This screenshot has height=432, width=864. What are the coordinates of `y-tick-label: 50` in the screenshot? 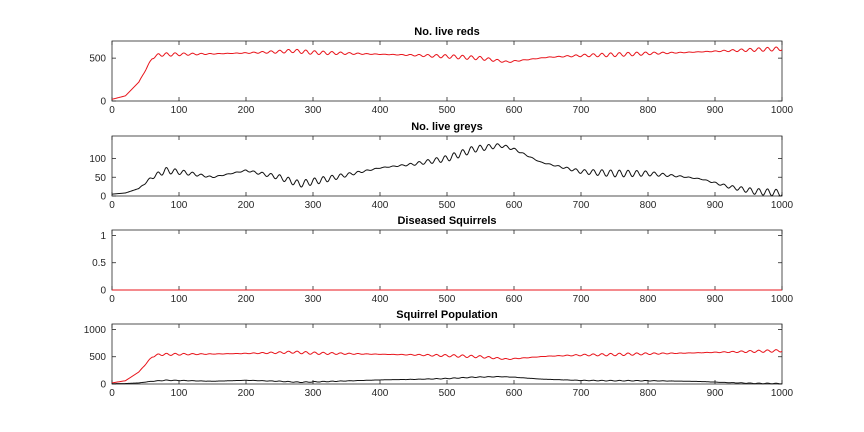 It's located at (101, 178).